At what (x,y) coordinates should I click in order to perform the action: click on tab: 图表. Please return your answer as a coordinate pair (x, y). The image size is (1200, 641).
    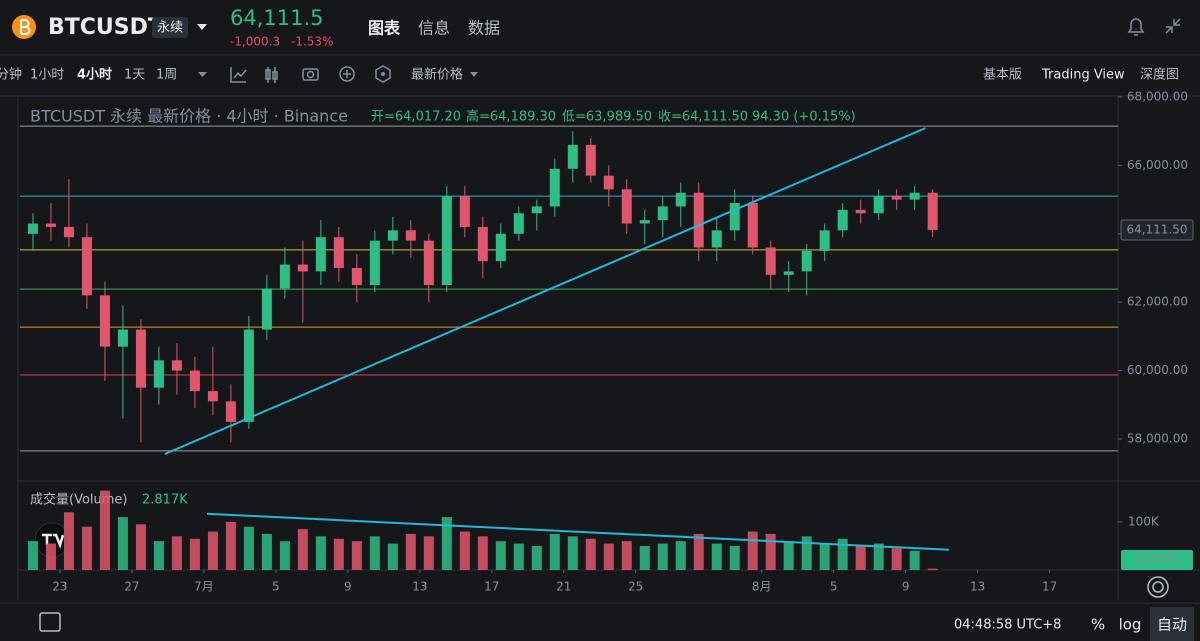
    Looking at the image, I should click on (384, 28).